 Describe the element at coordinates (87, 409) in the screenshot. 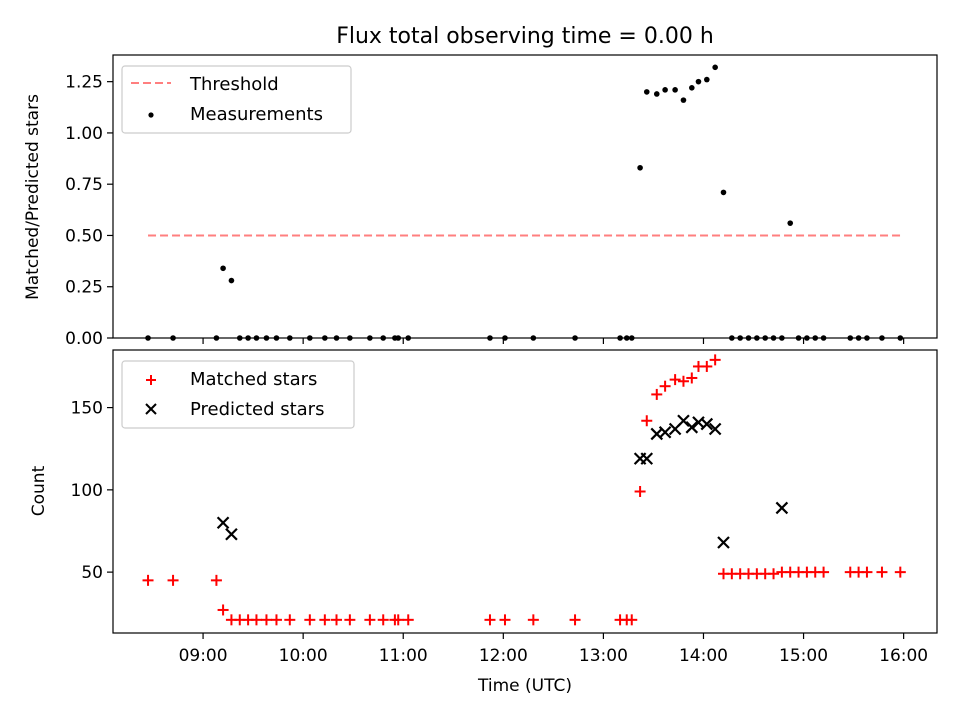

I see `bottom-y-tick-label: 150` at that location.